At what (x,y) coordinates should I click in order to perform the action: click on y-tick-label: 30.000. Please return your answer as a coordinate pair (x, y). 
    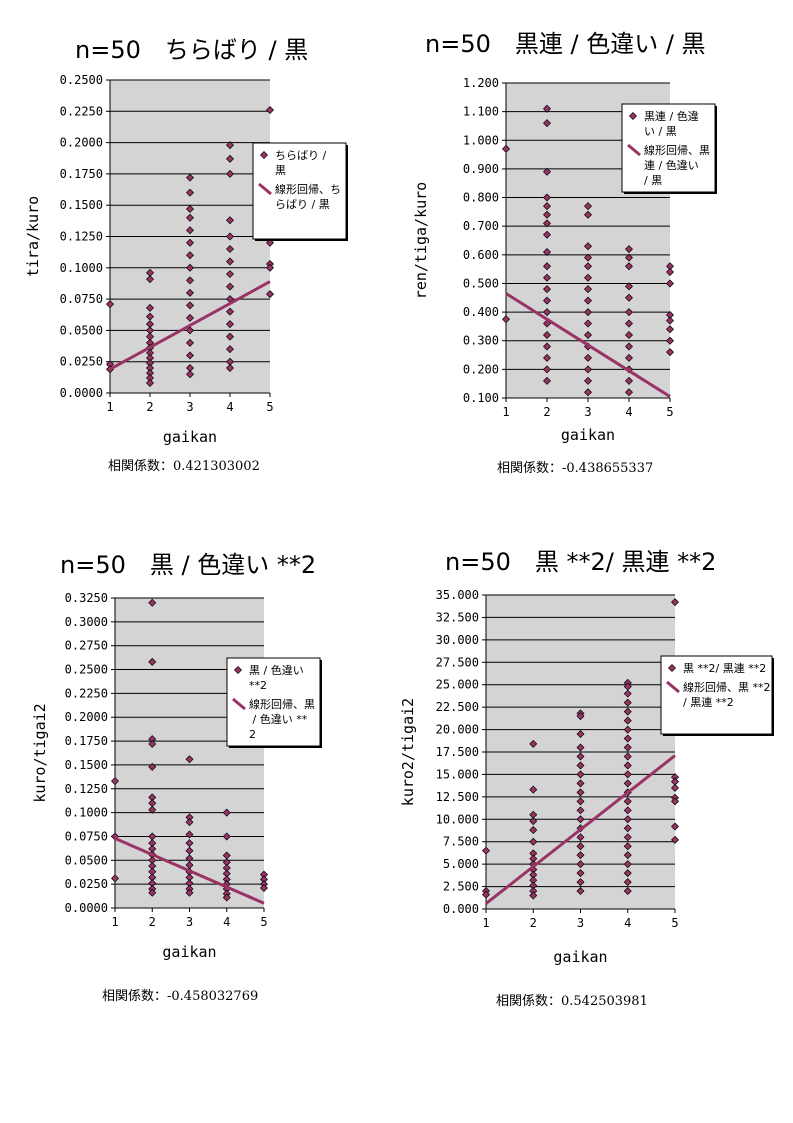
    Looking at the image, I should click on (457, 640).